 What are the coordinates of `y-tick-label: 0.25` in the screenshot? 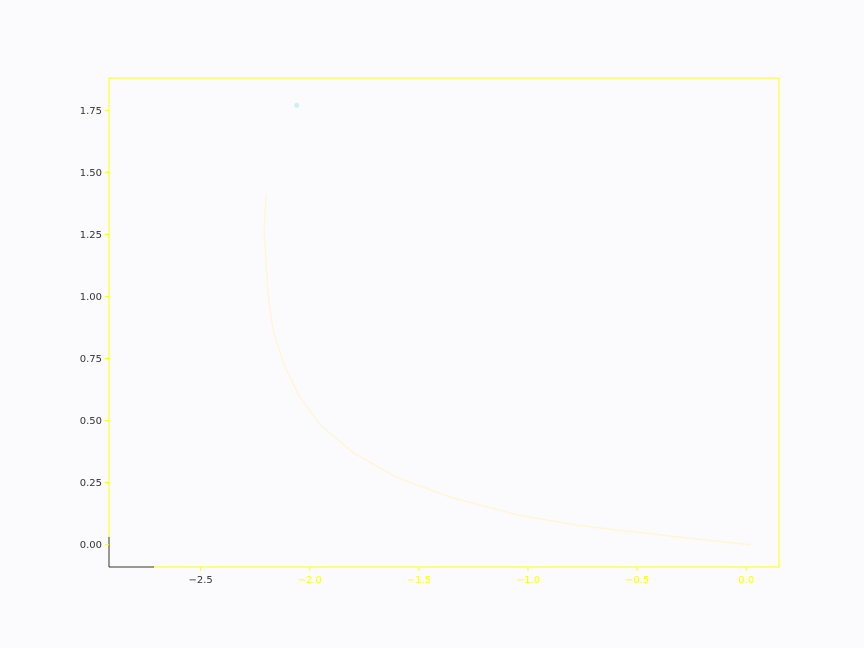 It's located at (91, 483).